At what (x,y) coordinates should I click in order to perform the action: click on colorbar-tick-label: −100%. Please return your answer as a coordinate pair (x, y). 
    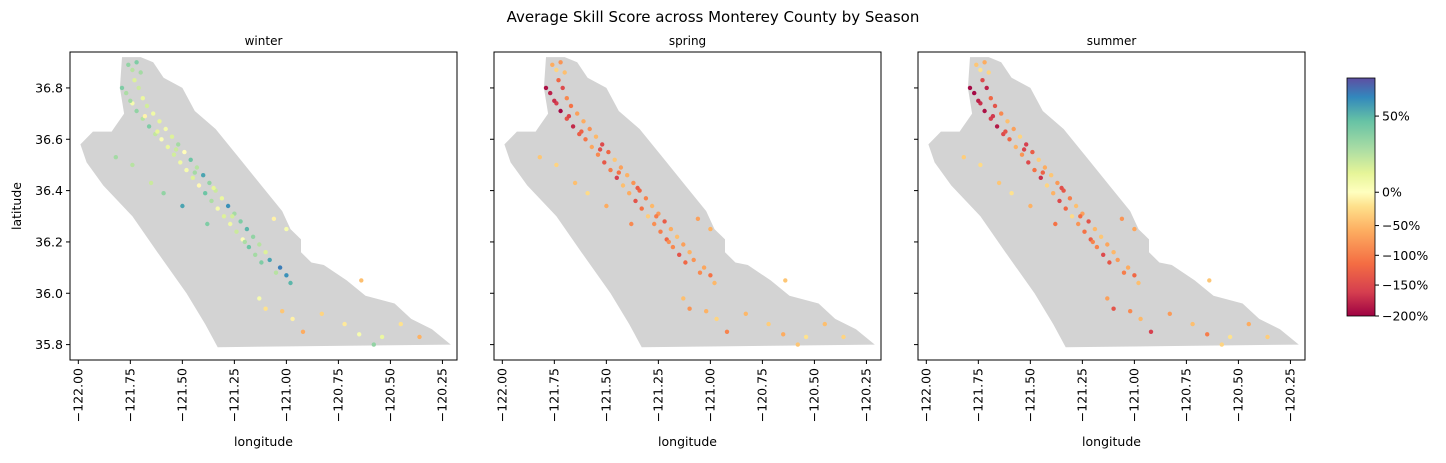
    Looking at the image, I should click on (1405, 255).